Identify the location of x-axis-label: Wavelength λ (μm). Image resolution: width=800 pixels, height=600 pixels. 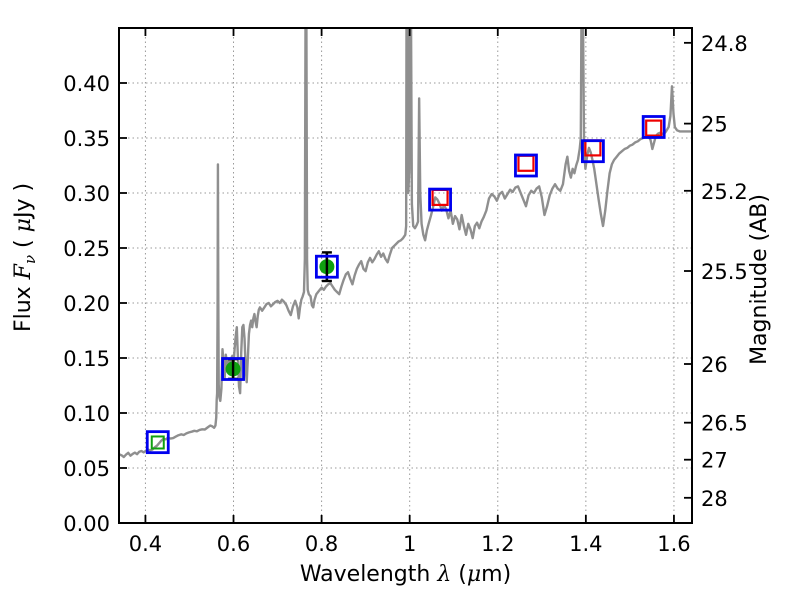
(405, 574).